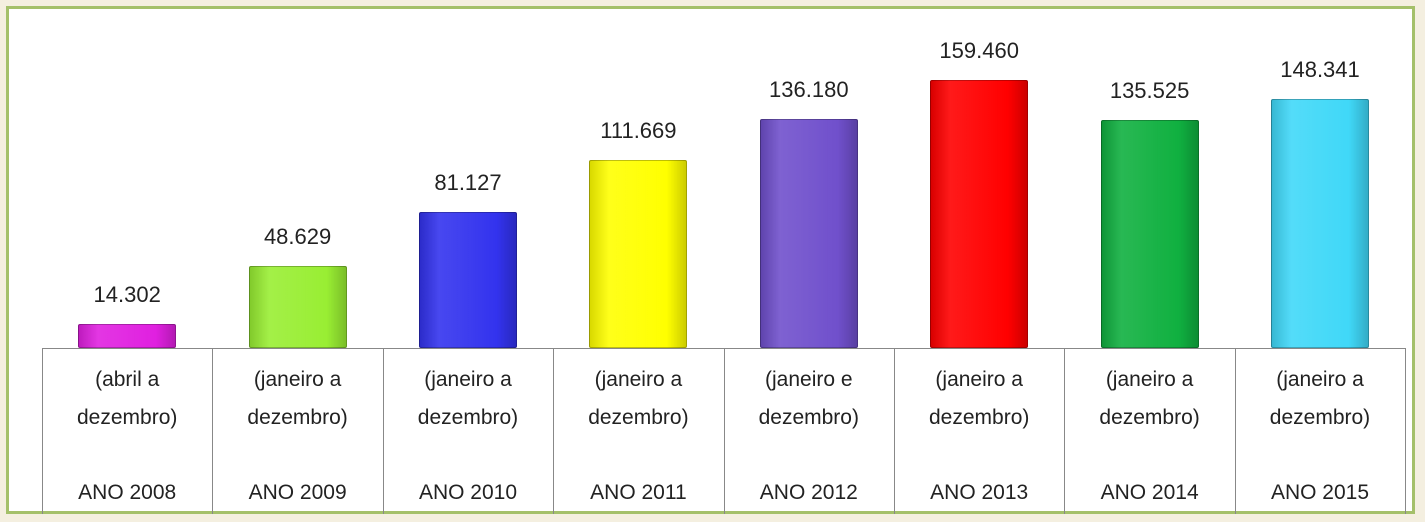  What do you see at coordinates (1149, 492) in the screenshot?
I see `category-label: ANO 2014` at bounding box center [1149, 492].